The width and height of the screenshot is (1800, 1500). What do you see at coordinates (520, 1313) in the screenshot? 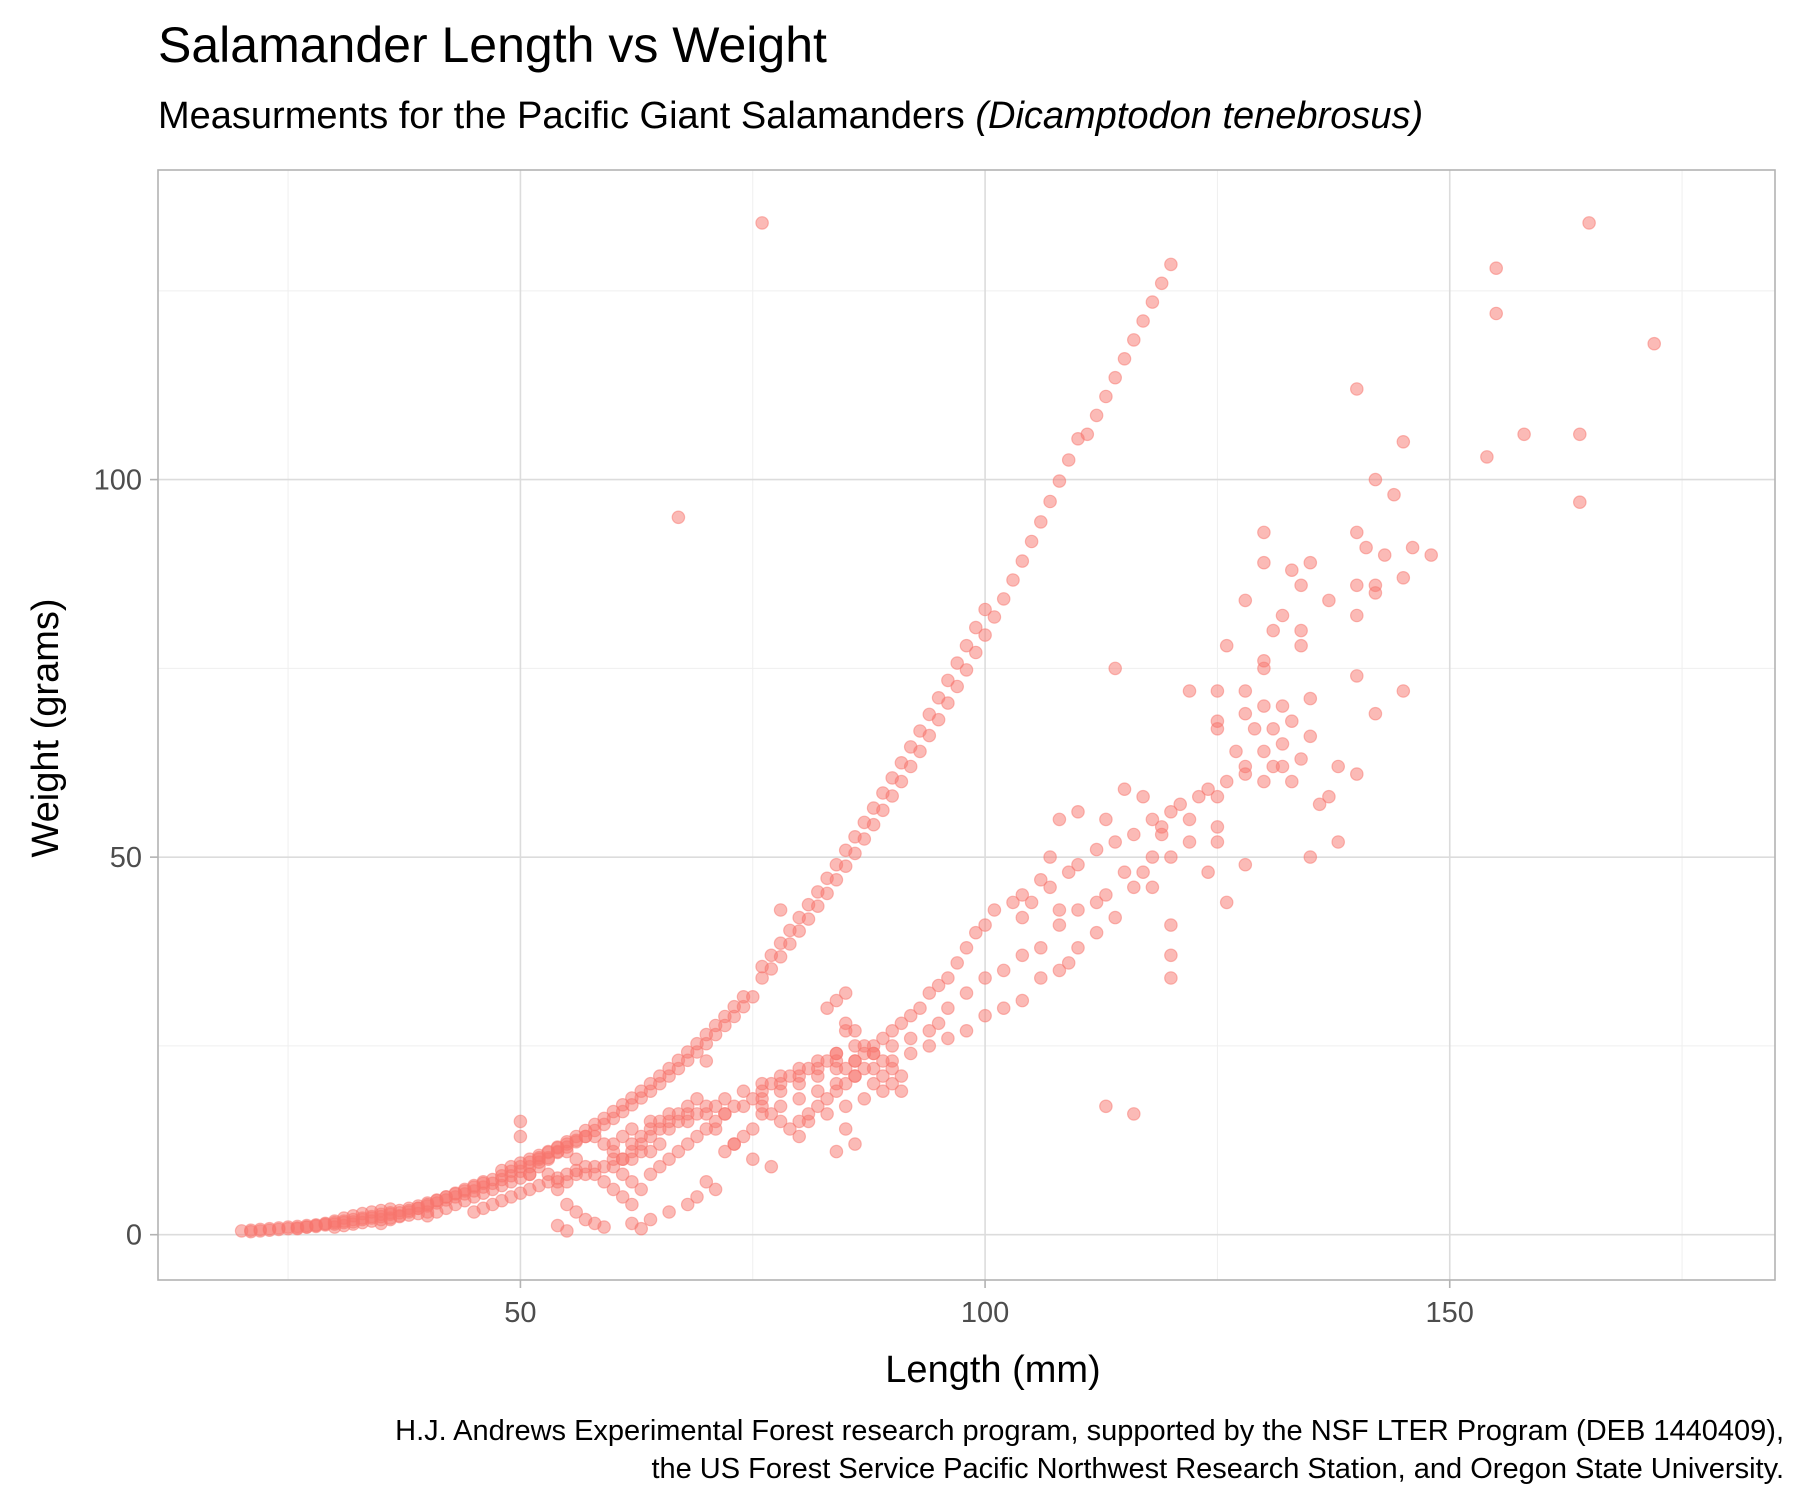
I see `x-tick-label: 50` at bounding box center [520, 1313].